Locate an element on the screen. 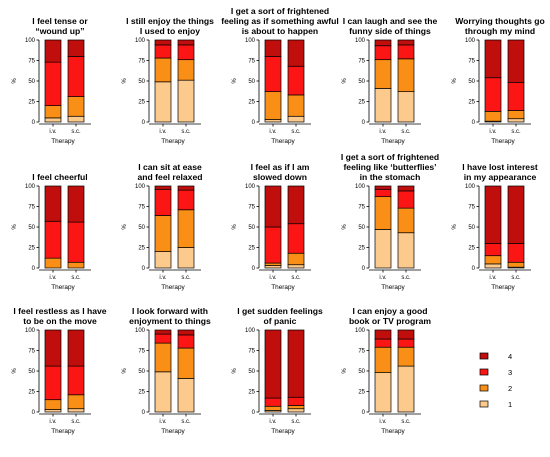 The height and width of the screenshot is (457, 550). chart-title-line: I have lost interest is located at coordinates (500, 167).